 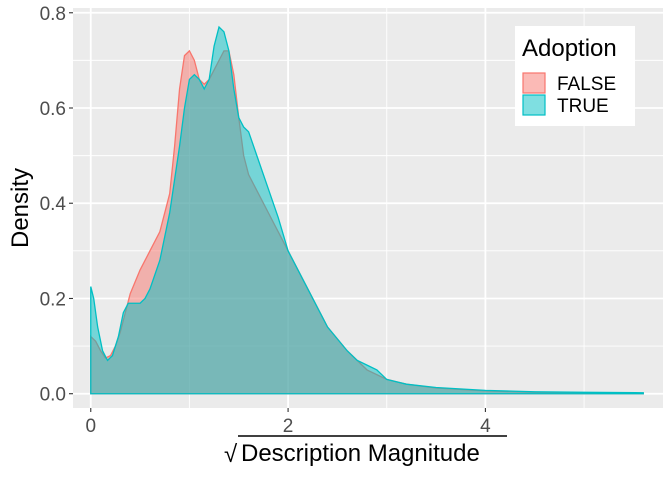 I want to click on y-tick-label: 0.6, so click(x=53, y=109).